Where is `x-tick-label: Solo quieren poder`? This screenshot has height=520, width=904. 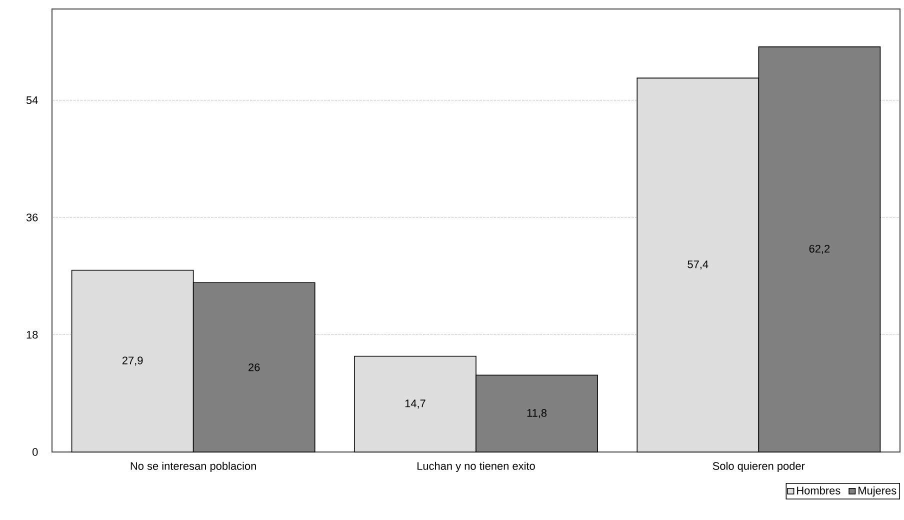 x-tick-label: Solo quieren poder is located at coordinates (758, 467).